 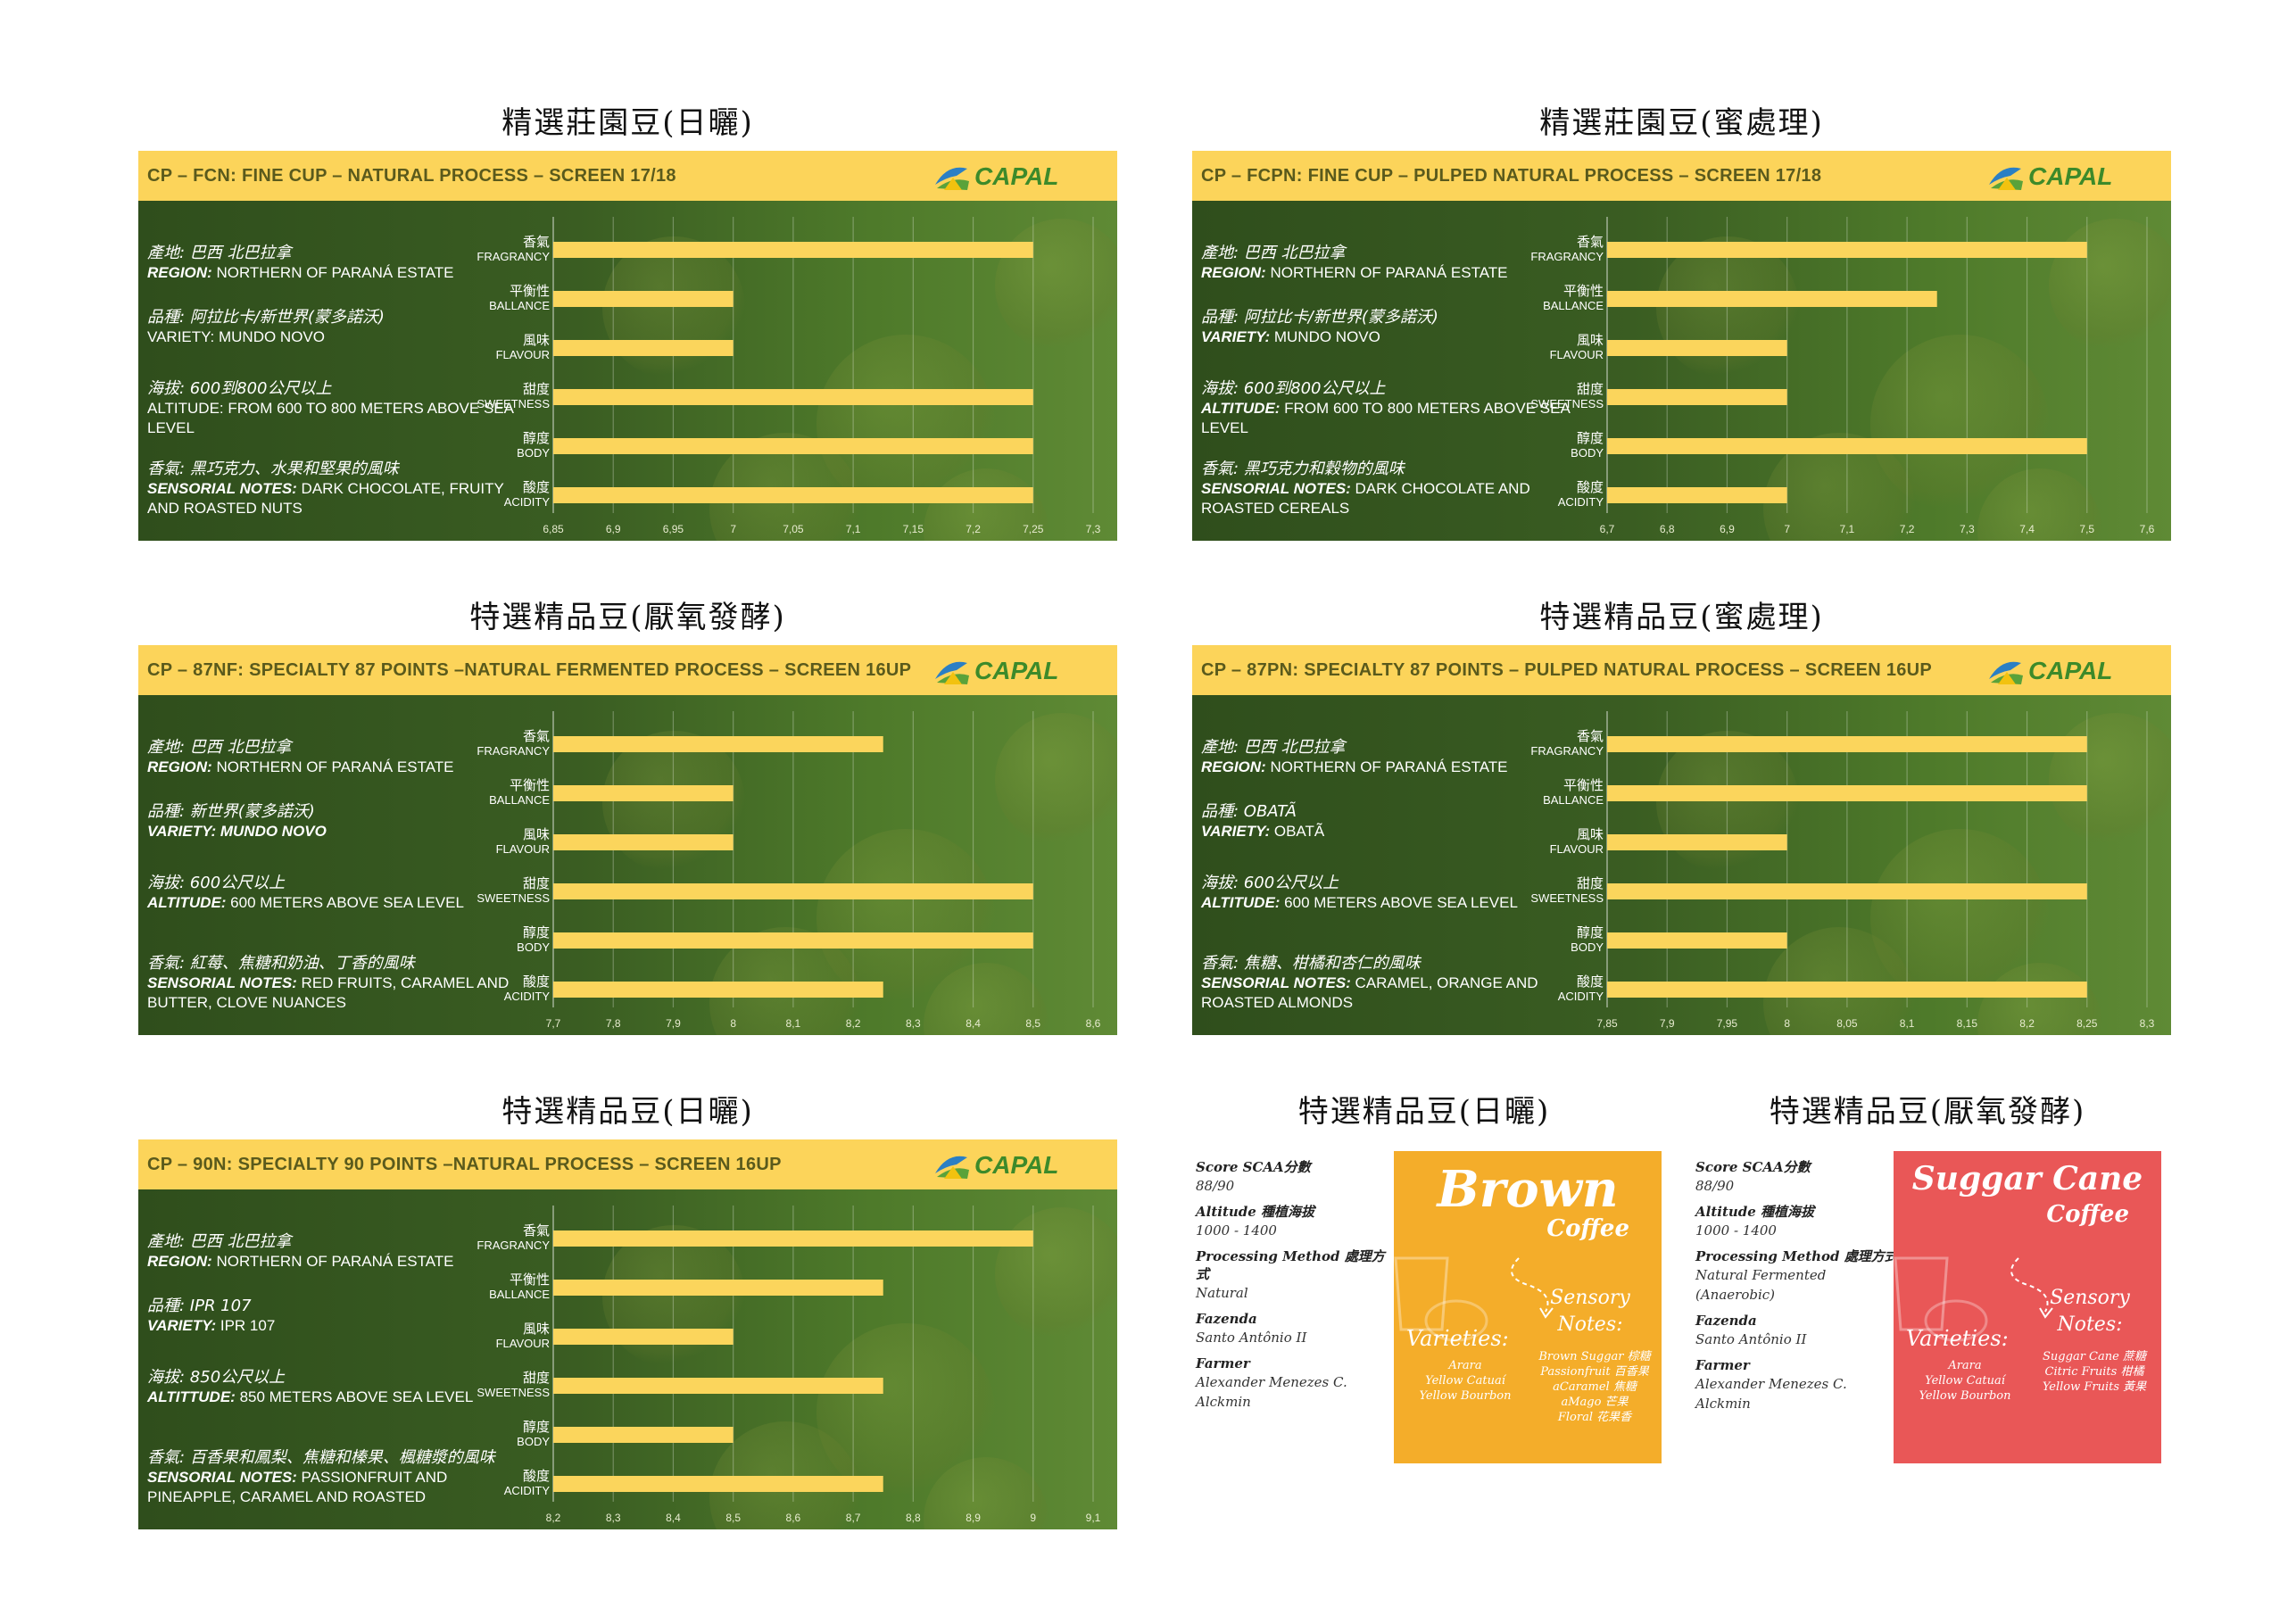 What do you see at coordinates (1222, 1293) in the screenshot?
I see `detail-value: Natural` at bounding box center [1222, 1293].